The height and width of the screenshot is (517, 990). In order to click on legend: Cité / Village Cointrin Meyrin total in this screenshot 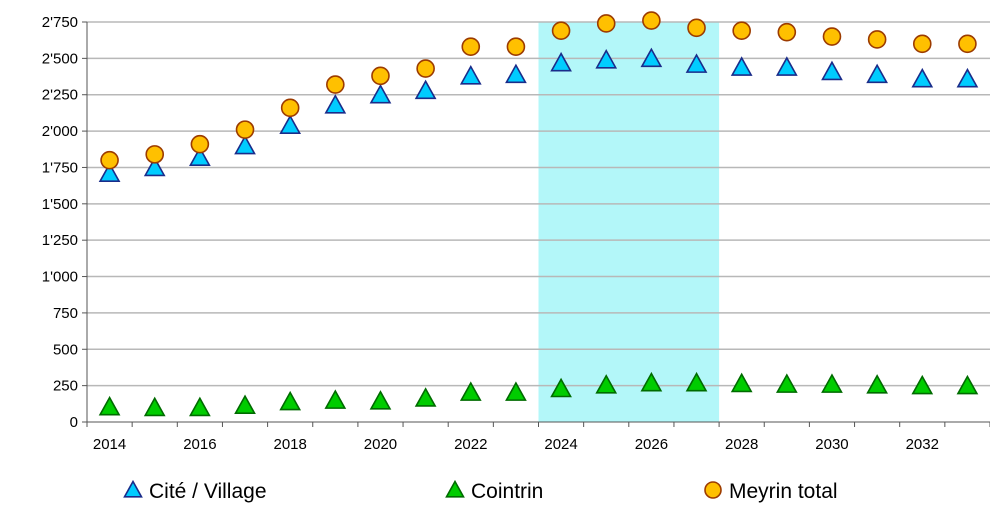, I will do `click(480, 491)`.